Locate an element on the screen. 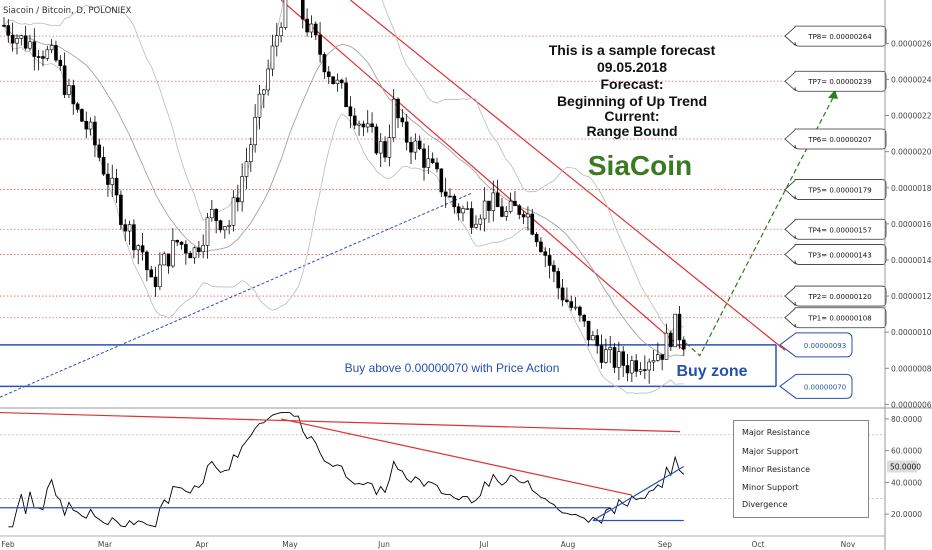 The width and height of the screenshot is (932, 550). time-label: Apr is located at coordinates (203, 544).